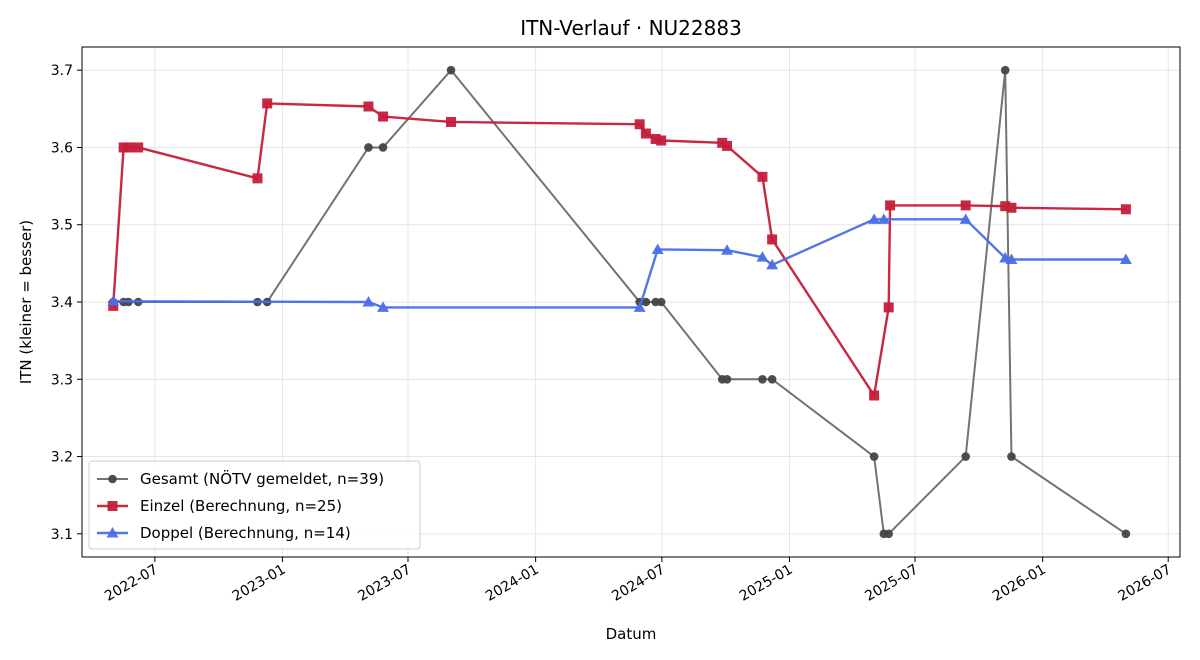 The height and width of the screenshot is (660, 1200). I want to click on x-tick-label: 2023-07, so click(384, 583).